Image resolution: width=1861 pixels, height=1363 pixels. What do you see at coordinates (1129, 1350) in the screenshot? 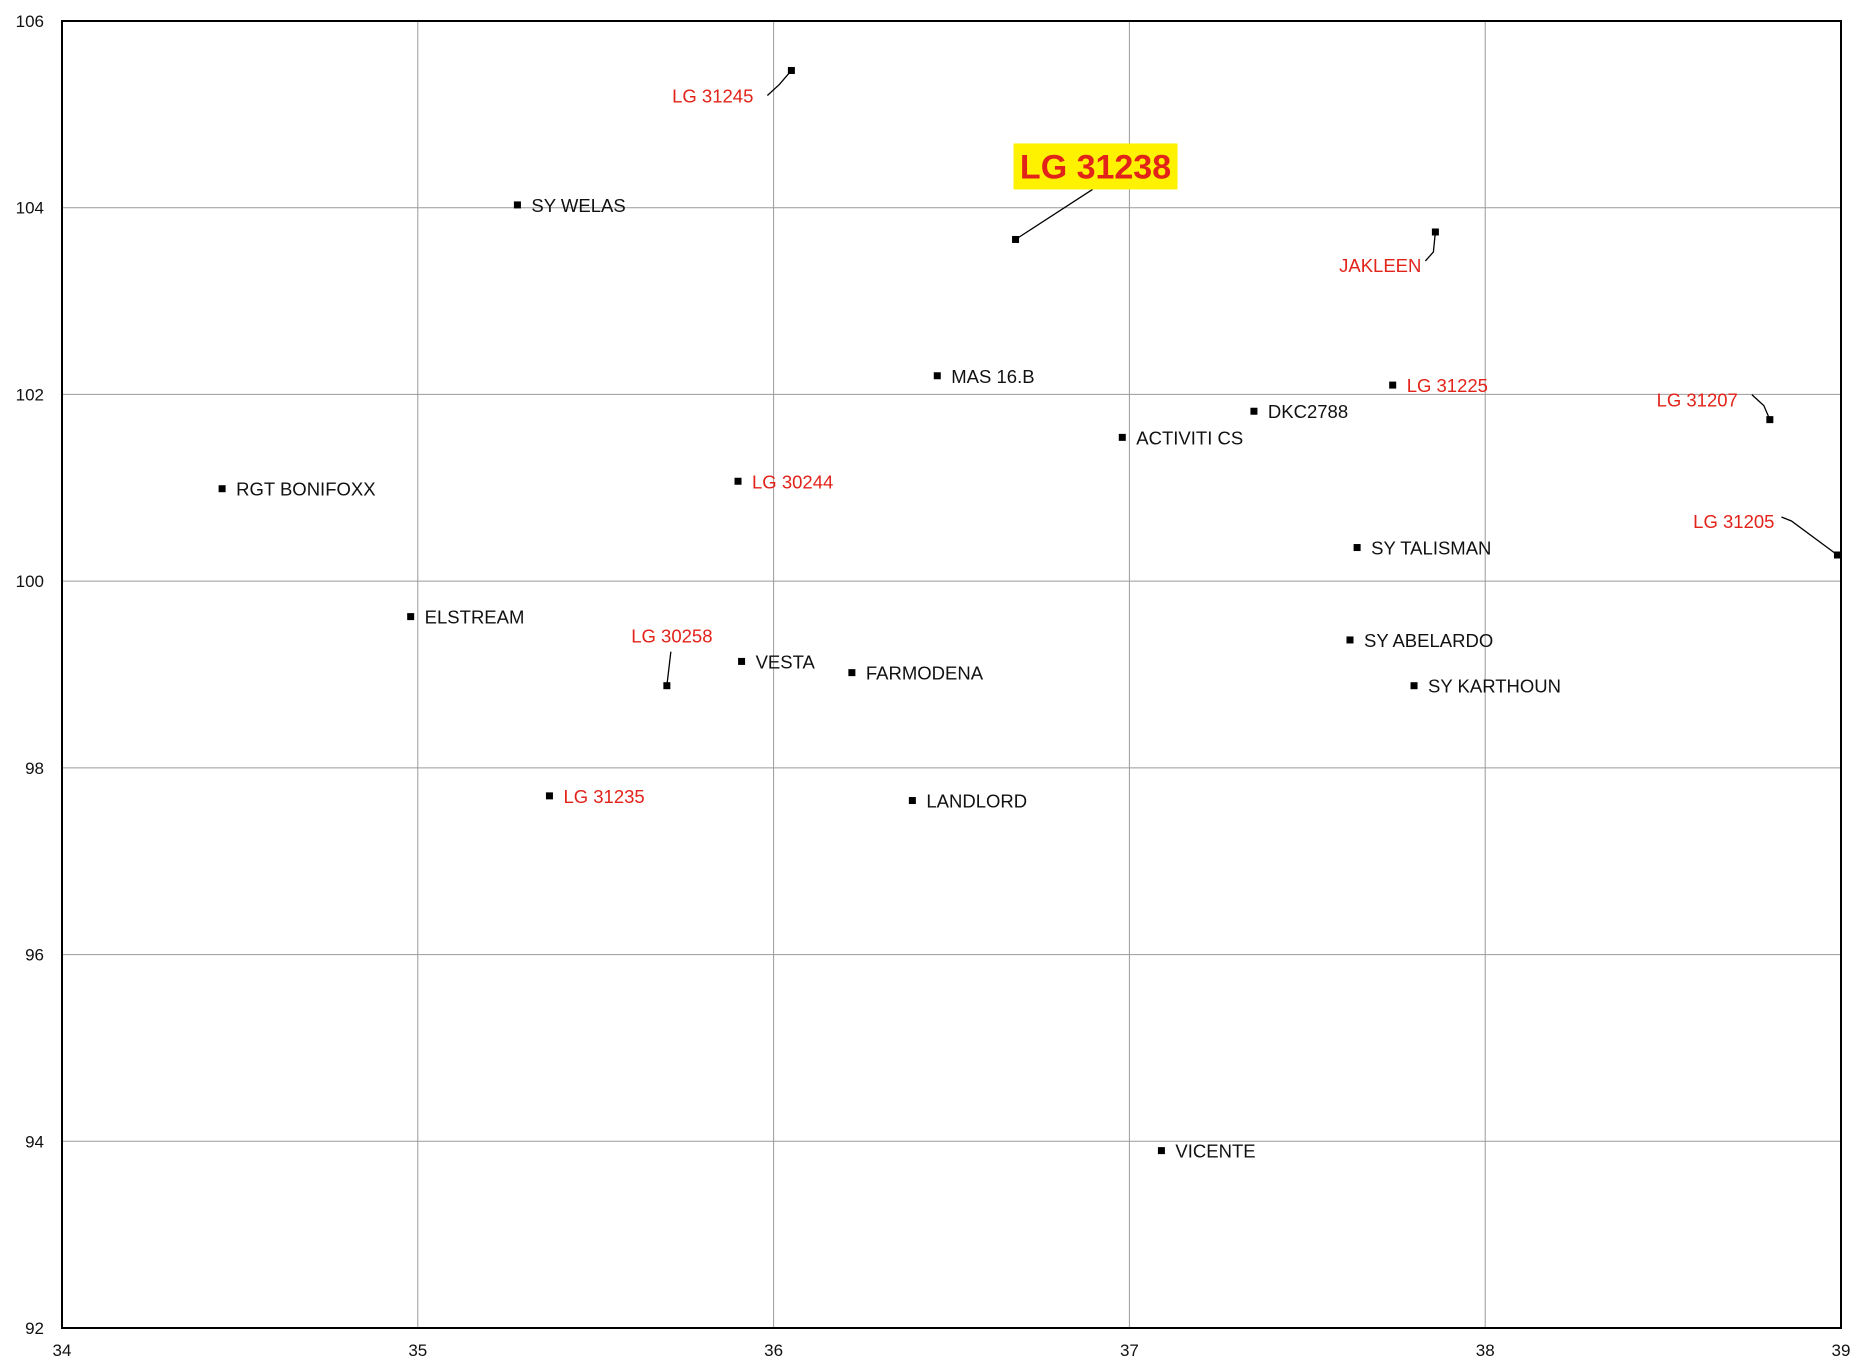
I see `x-tick-label: 37` at bounding box center [1129, 1350].